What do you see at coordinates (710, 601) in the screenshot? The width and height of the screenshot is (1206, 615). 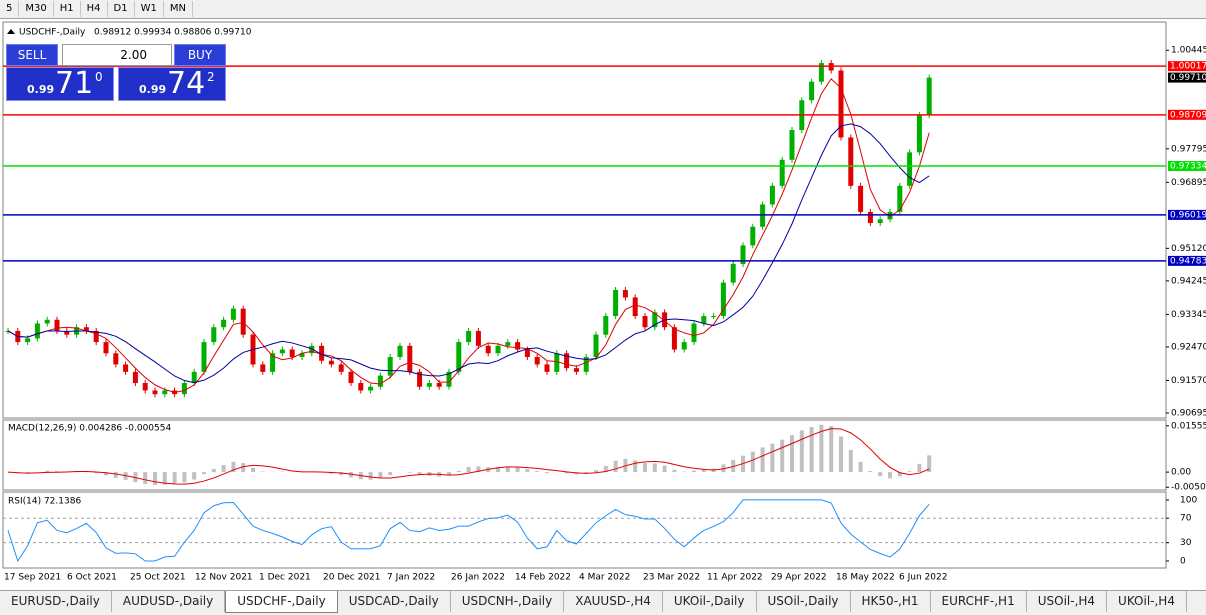 I see `chart-tab: UKOil-,Daily` at bounding box center [710, 601].